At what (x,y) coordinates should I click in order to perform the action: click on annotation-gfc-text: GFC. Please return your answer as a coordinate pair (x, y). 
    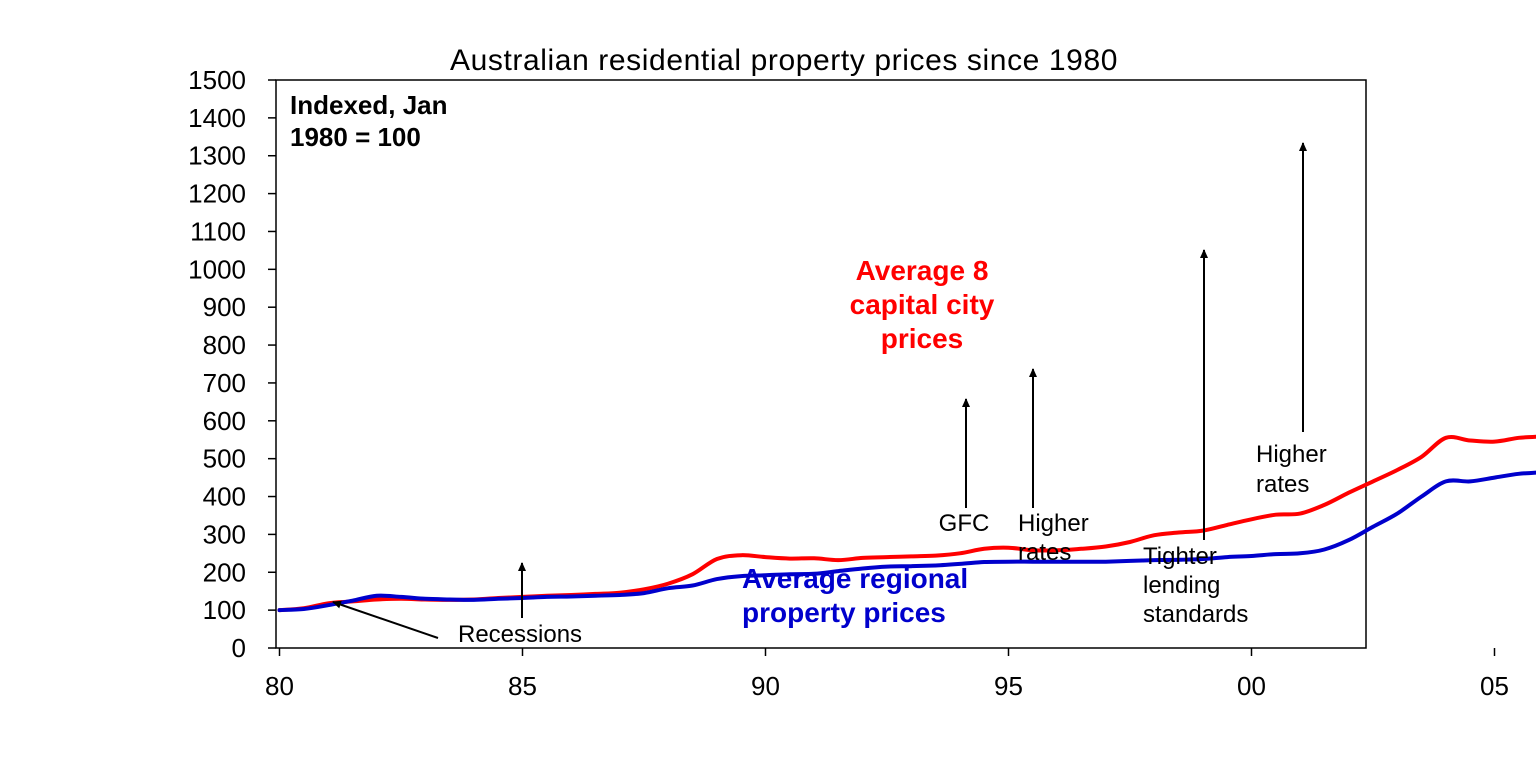
    Looking at the image, I should click on (964, 523).